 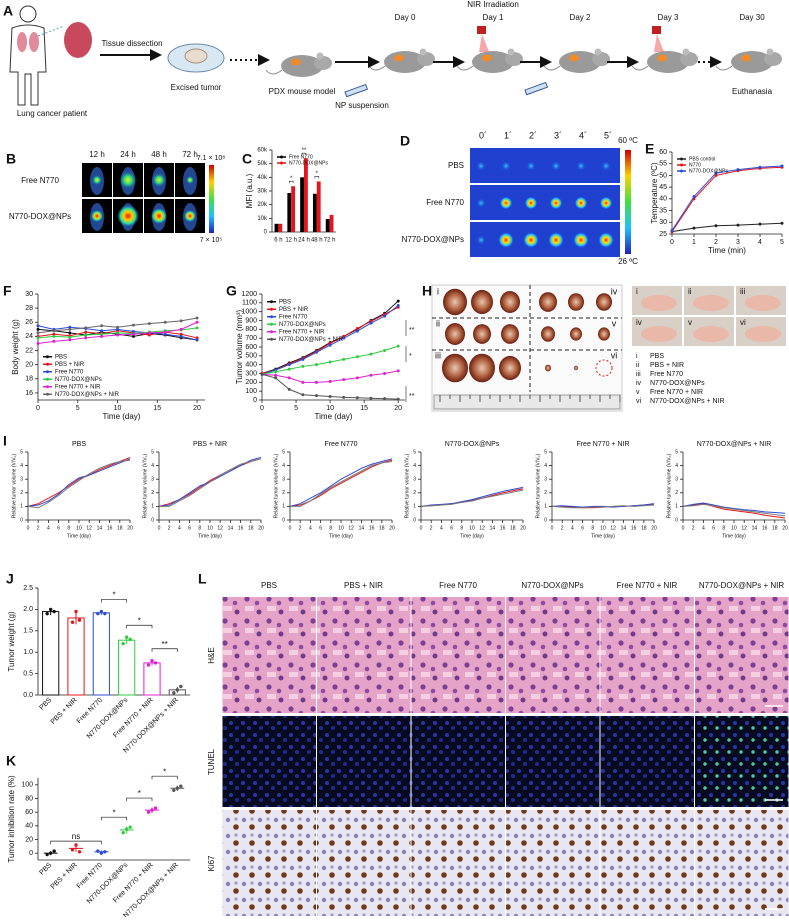 What do you see at coordinates (582, 528) in the screenshot?
I see `x-tick-label: 6` at bounding box center [582, 528].